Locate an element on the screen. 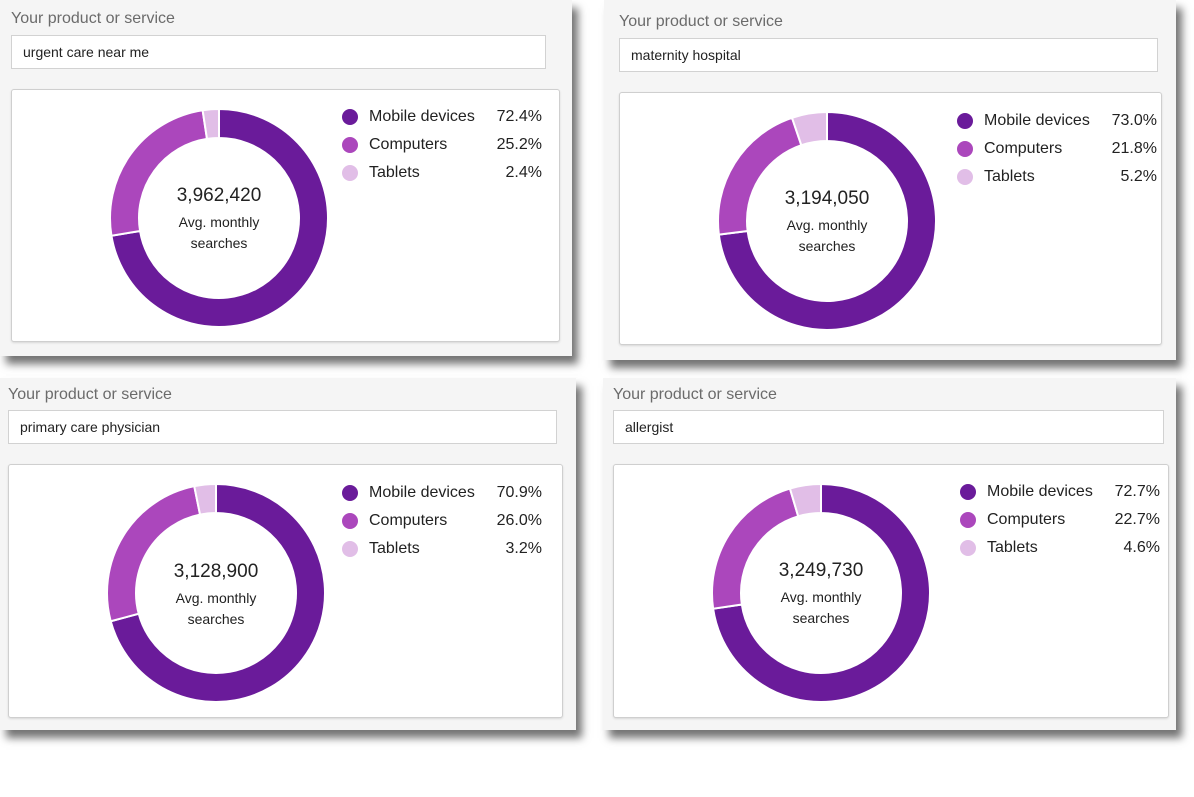 The image size is (1194, 797). legend-item-computers: Computers 22.7% is located at coordinates (1060, 520).